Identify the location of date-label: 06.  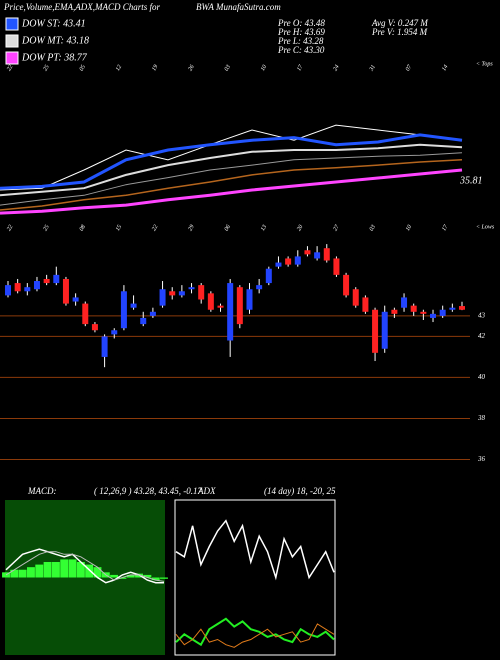
(228, 228).